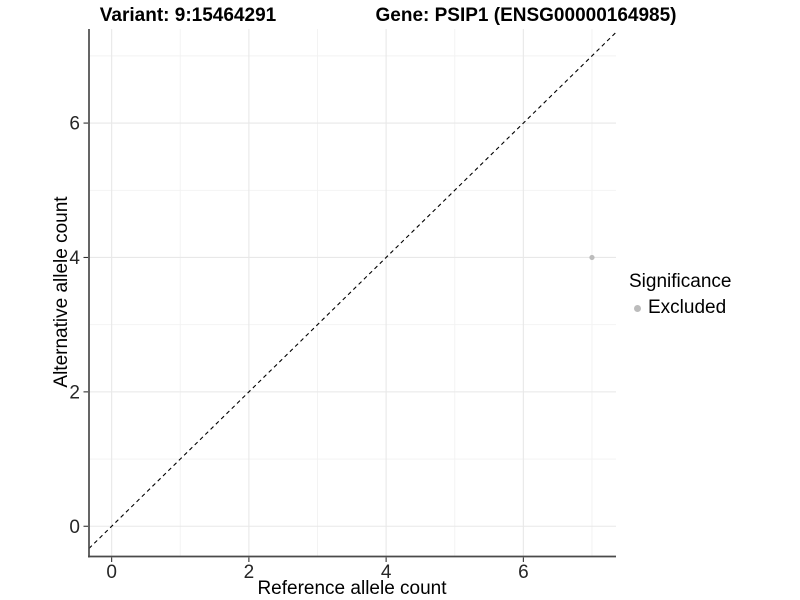 The image size is (800, 600). I want to click on plot-title-variant: Variant: 9:15464291, so click(188, 15).